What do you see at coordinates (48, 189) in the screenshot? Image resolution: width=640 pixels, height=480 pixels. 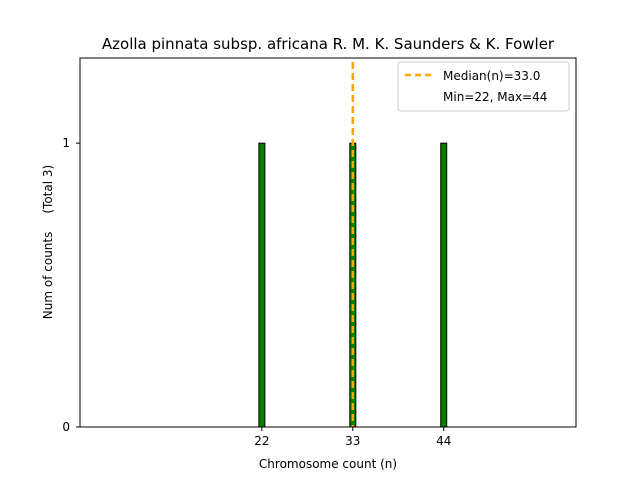 I see `y-axis-label-total: (Total 3)` at bounding box center [48, 189].